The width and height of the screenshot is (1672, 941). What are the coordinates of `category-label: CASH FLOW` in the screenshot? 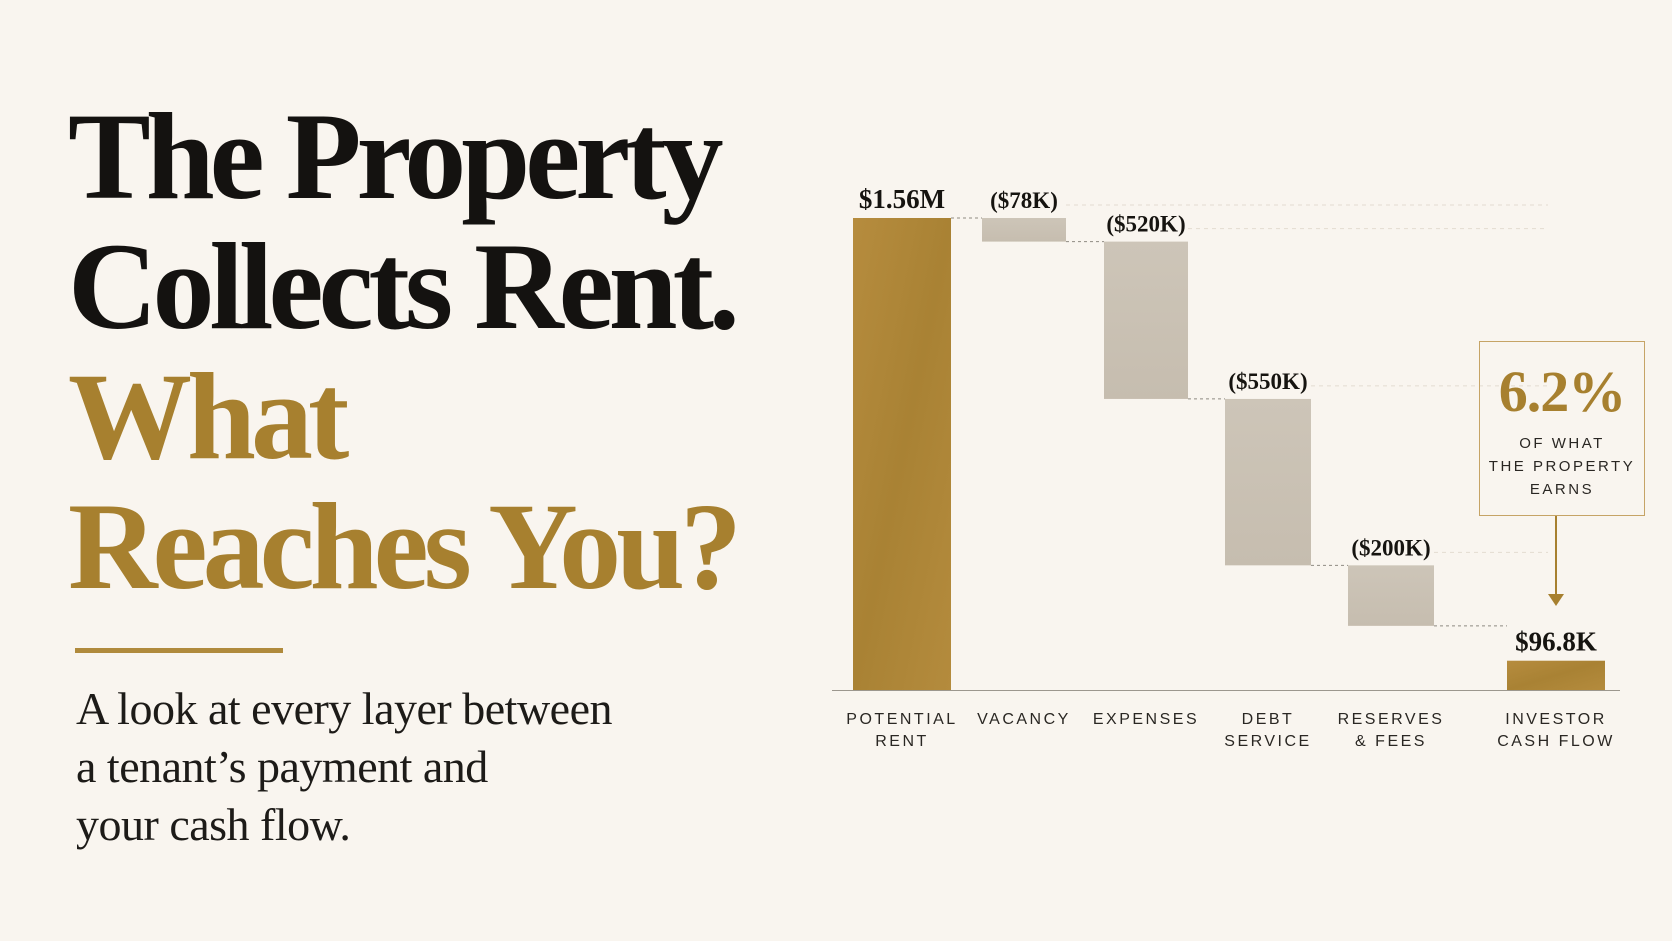 It's located at (1556, 741).